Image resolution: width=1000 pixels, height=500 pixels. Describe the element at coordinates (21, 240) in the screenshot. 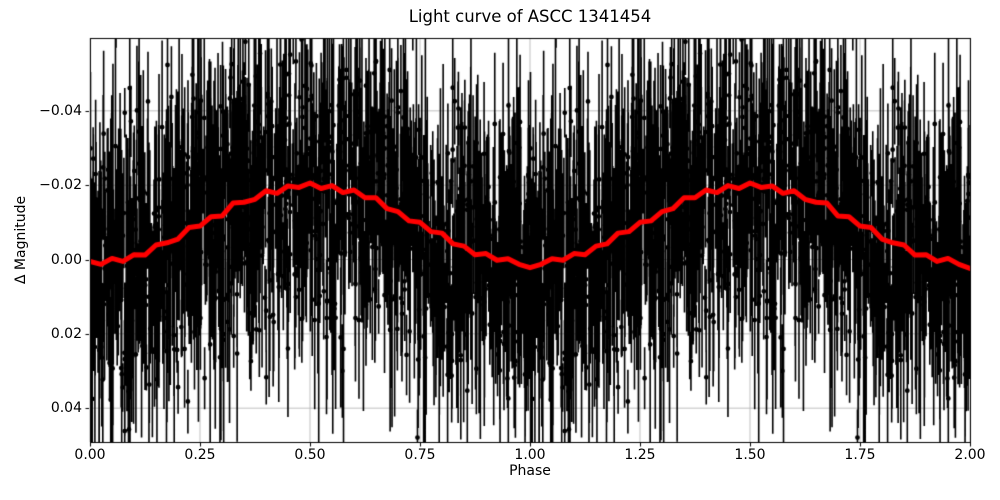

I see `y-axis-label: Δ Magnitude` at that location.